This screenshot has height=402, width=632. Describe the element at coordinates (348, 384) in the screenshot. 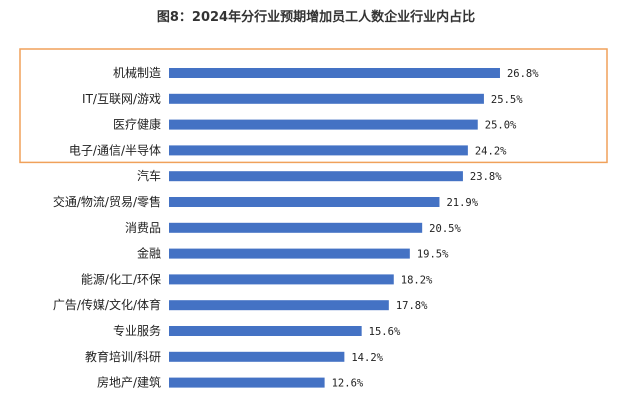

I see `value-label: 12.6%` at that location.